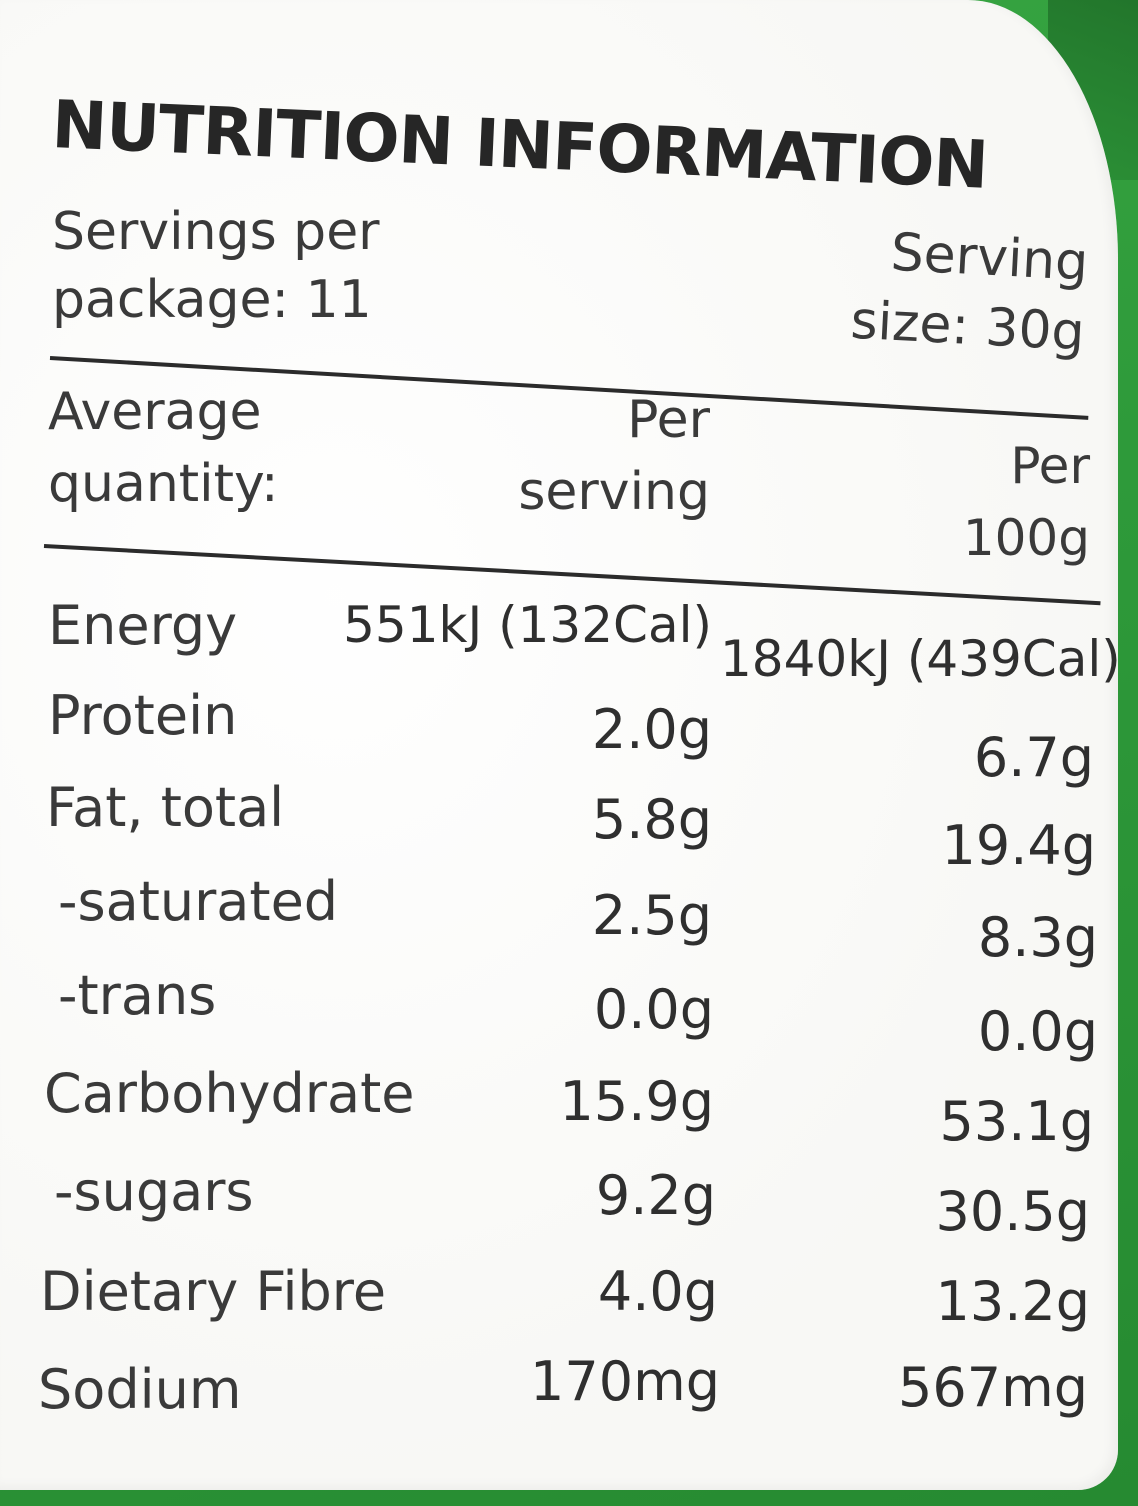  What do you see at coordinates (1016, 1121) in the screenshot?
I see `row-carbohydrate-per-100g: 53.1g` at bounding box center [1016, 1121].